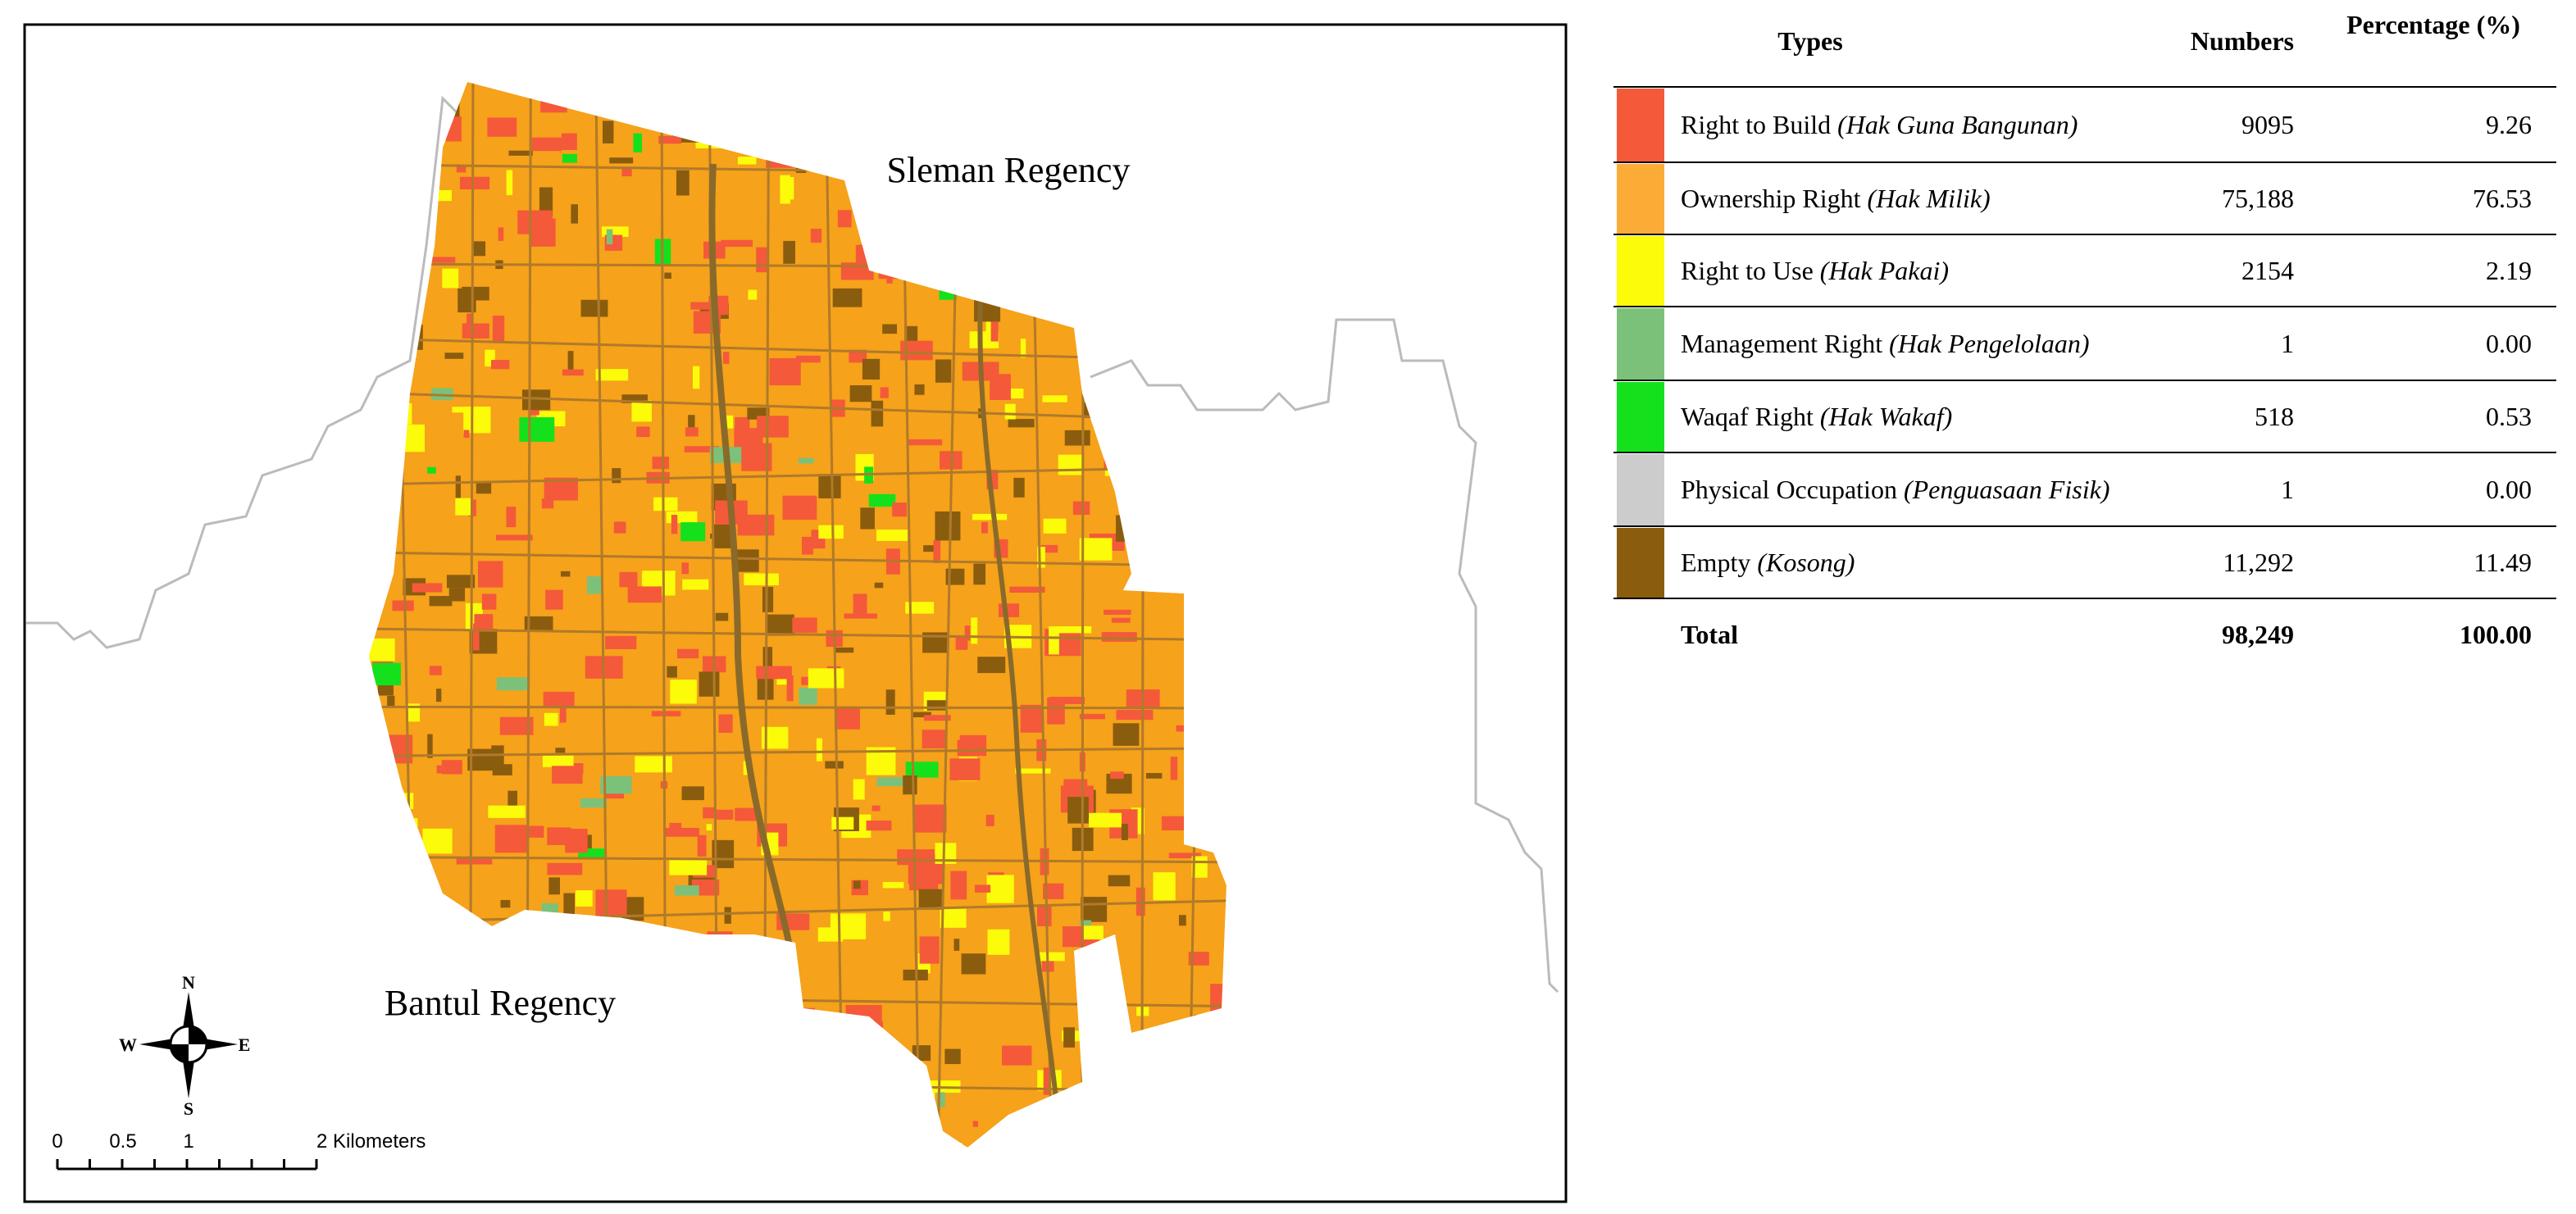 This screenshot has height=1214, width=2576. Describe the element at coordinates (2258, 634) in the screenshot. I see `total-number: 98,249` at that location.